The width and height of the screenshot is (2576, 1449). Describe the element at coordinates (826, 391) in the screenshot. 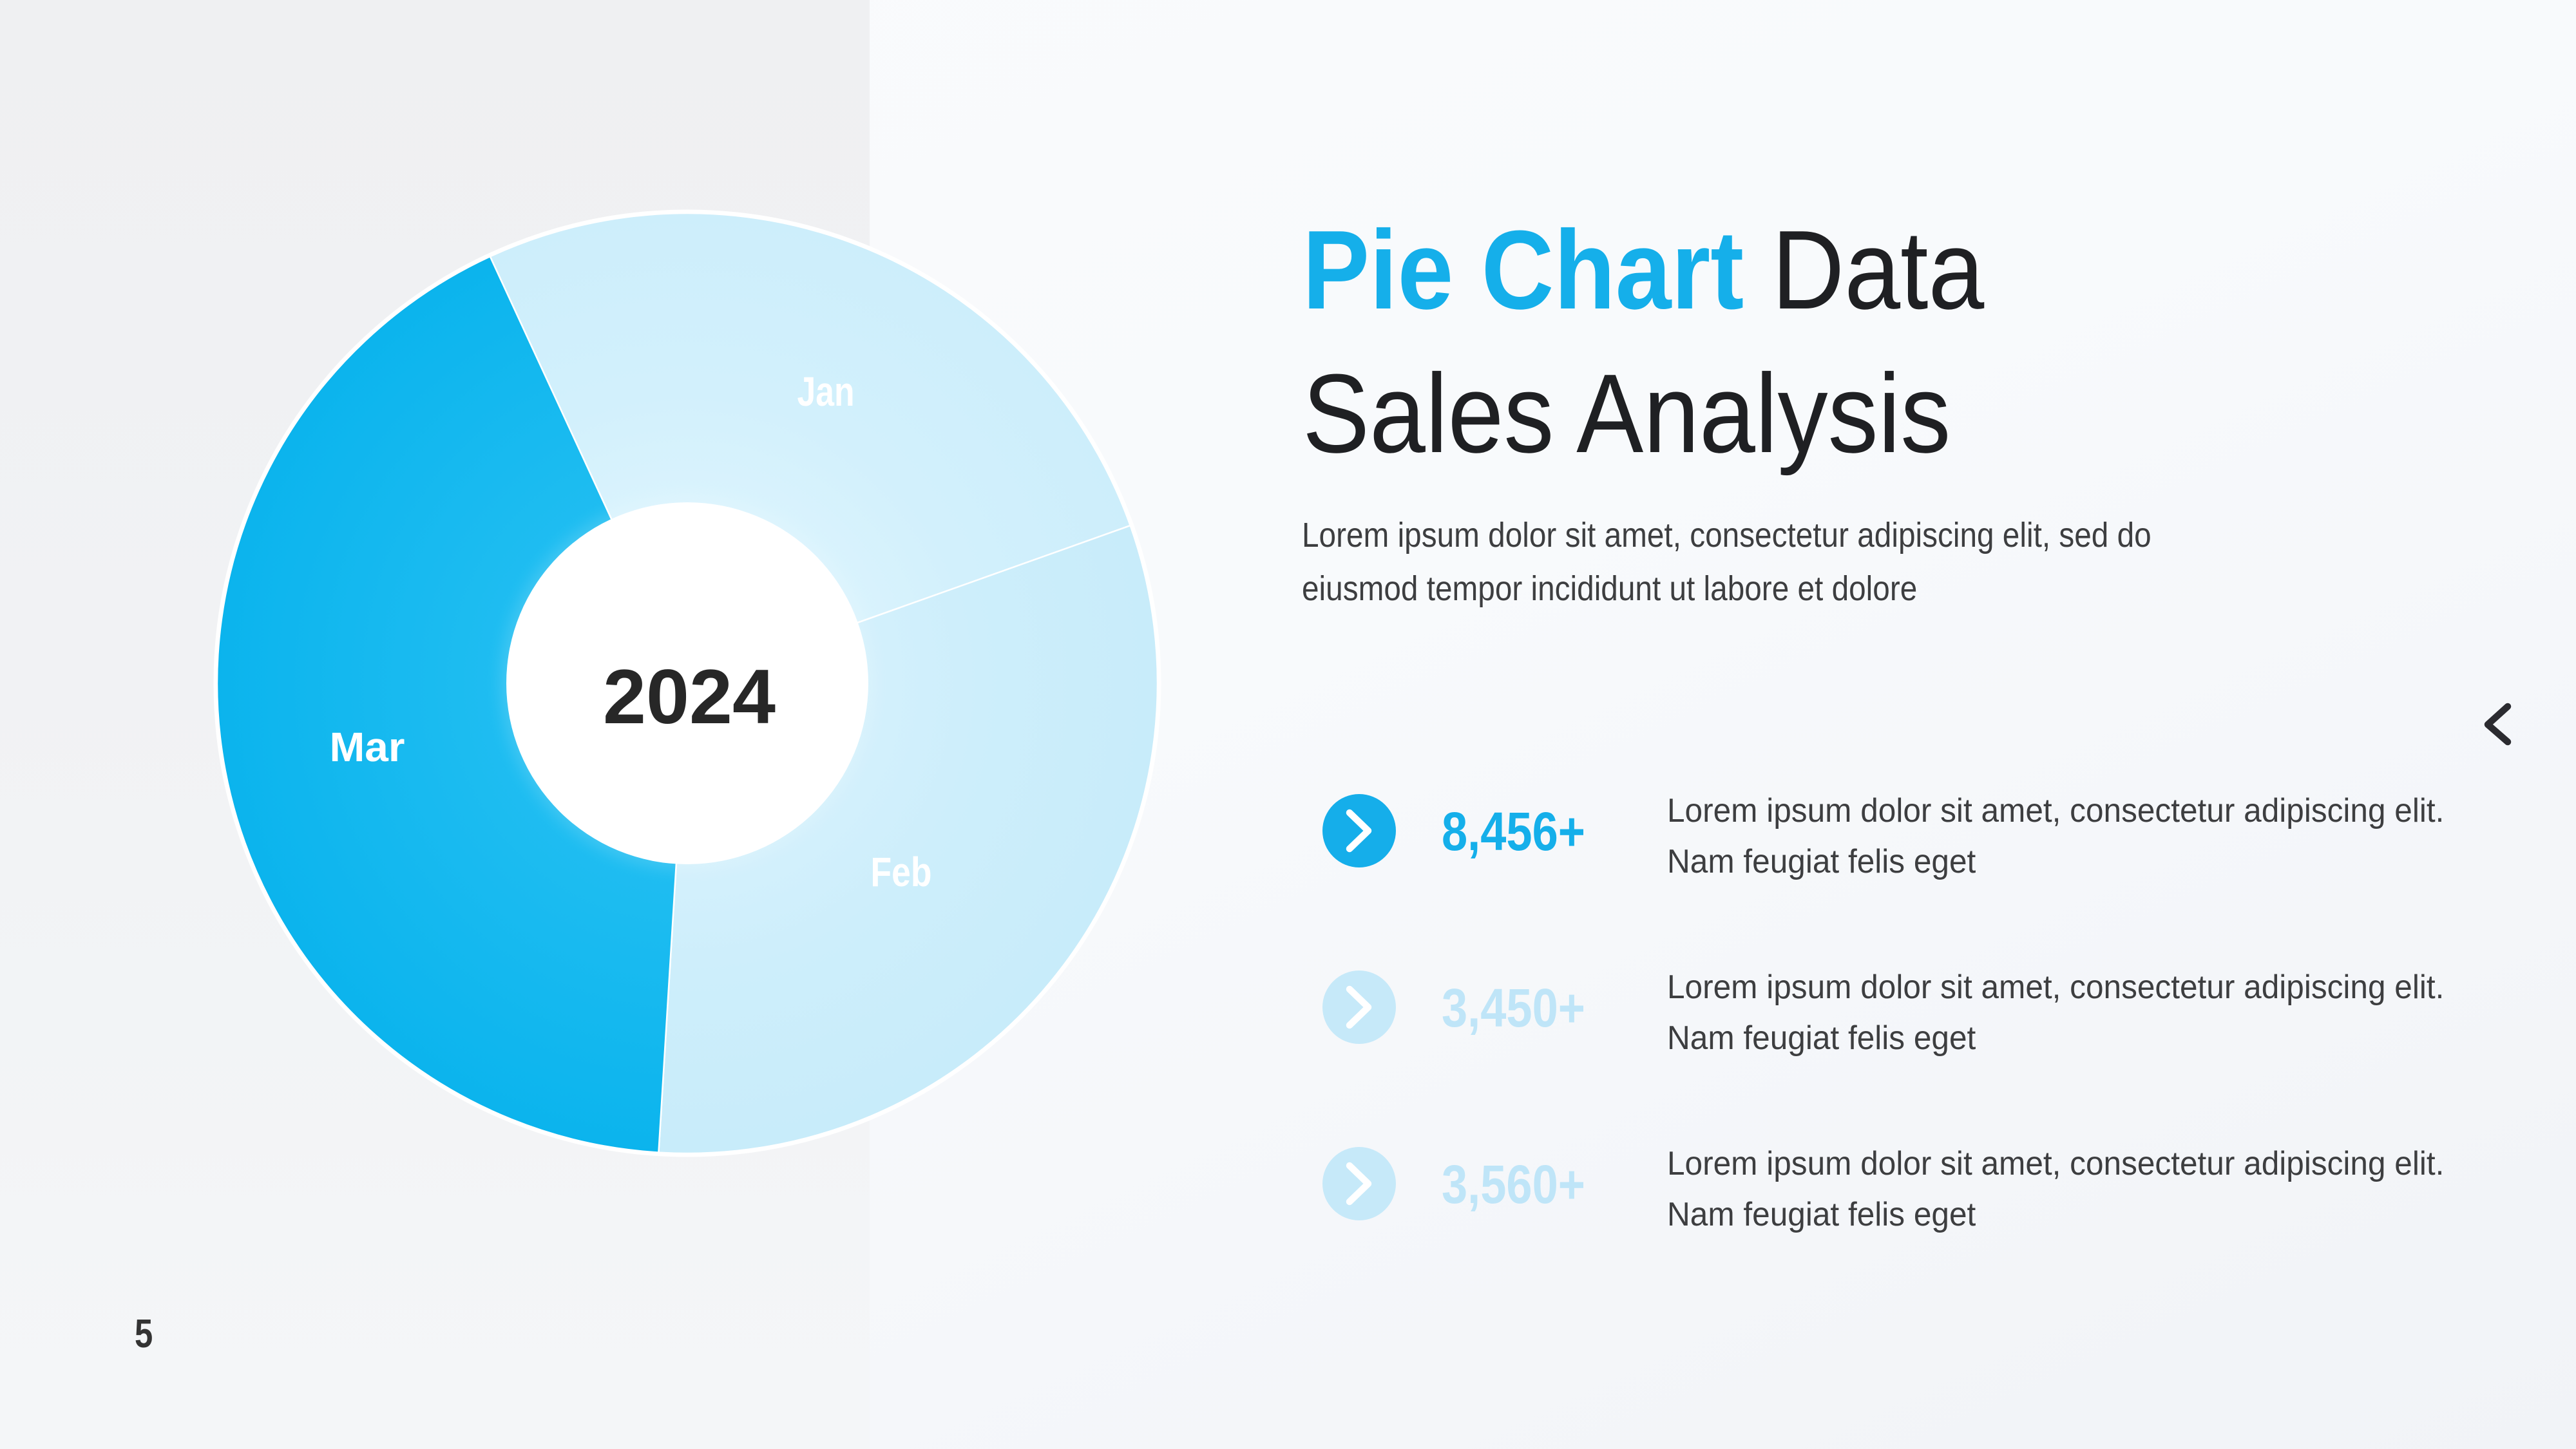

I see `svg-text: Jan` at that location.